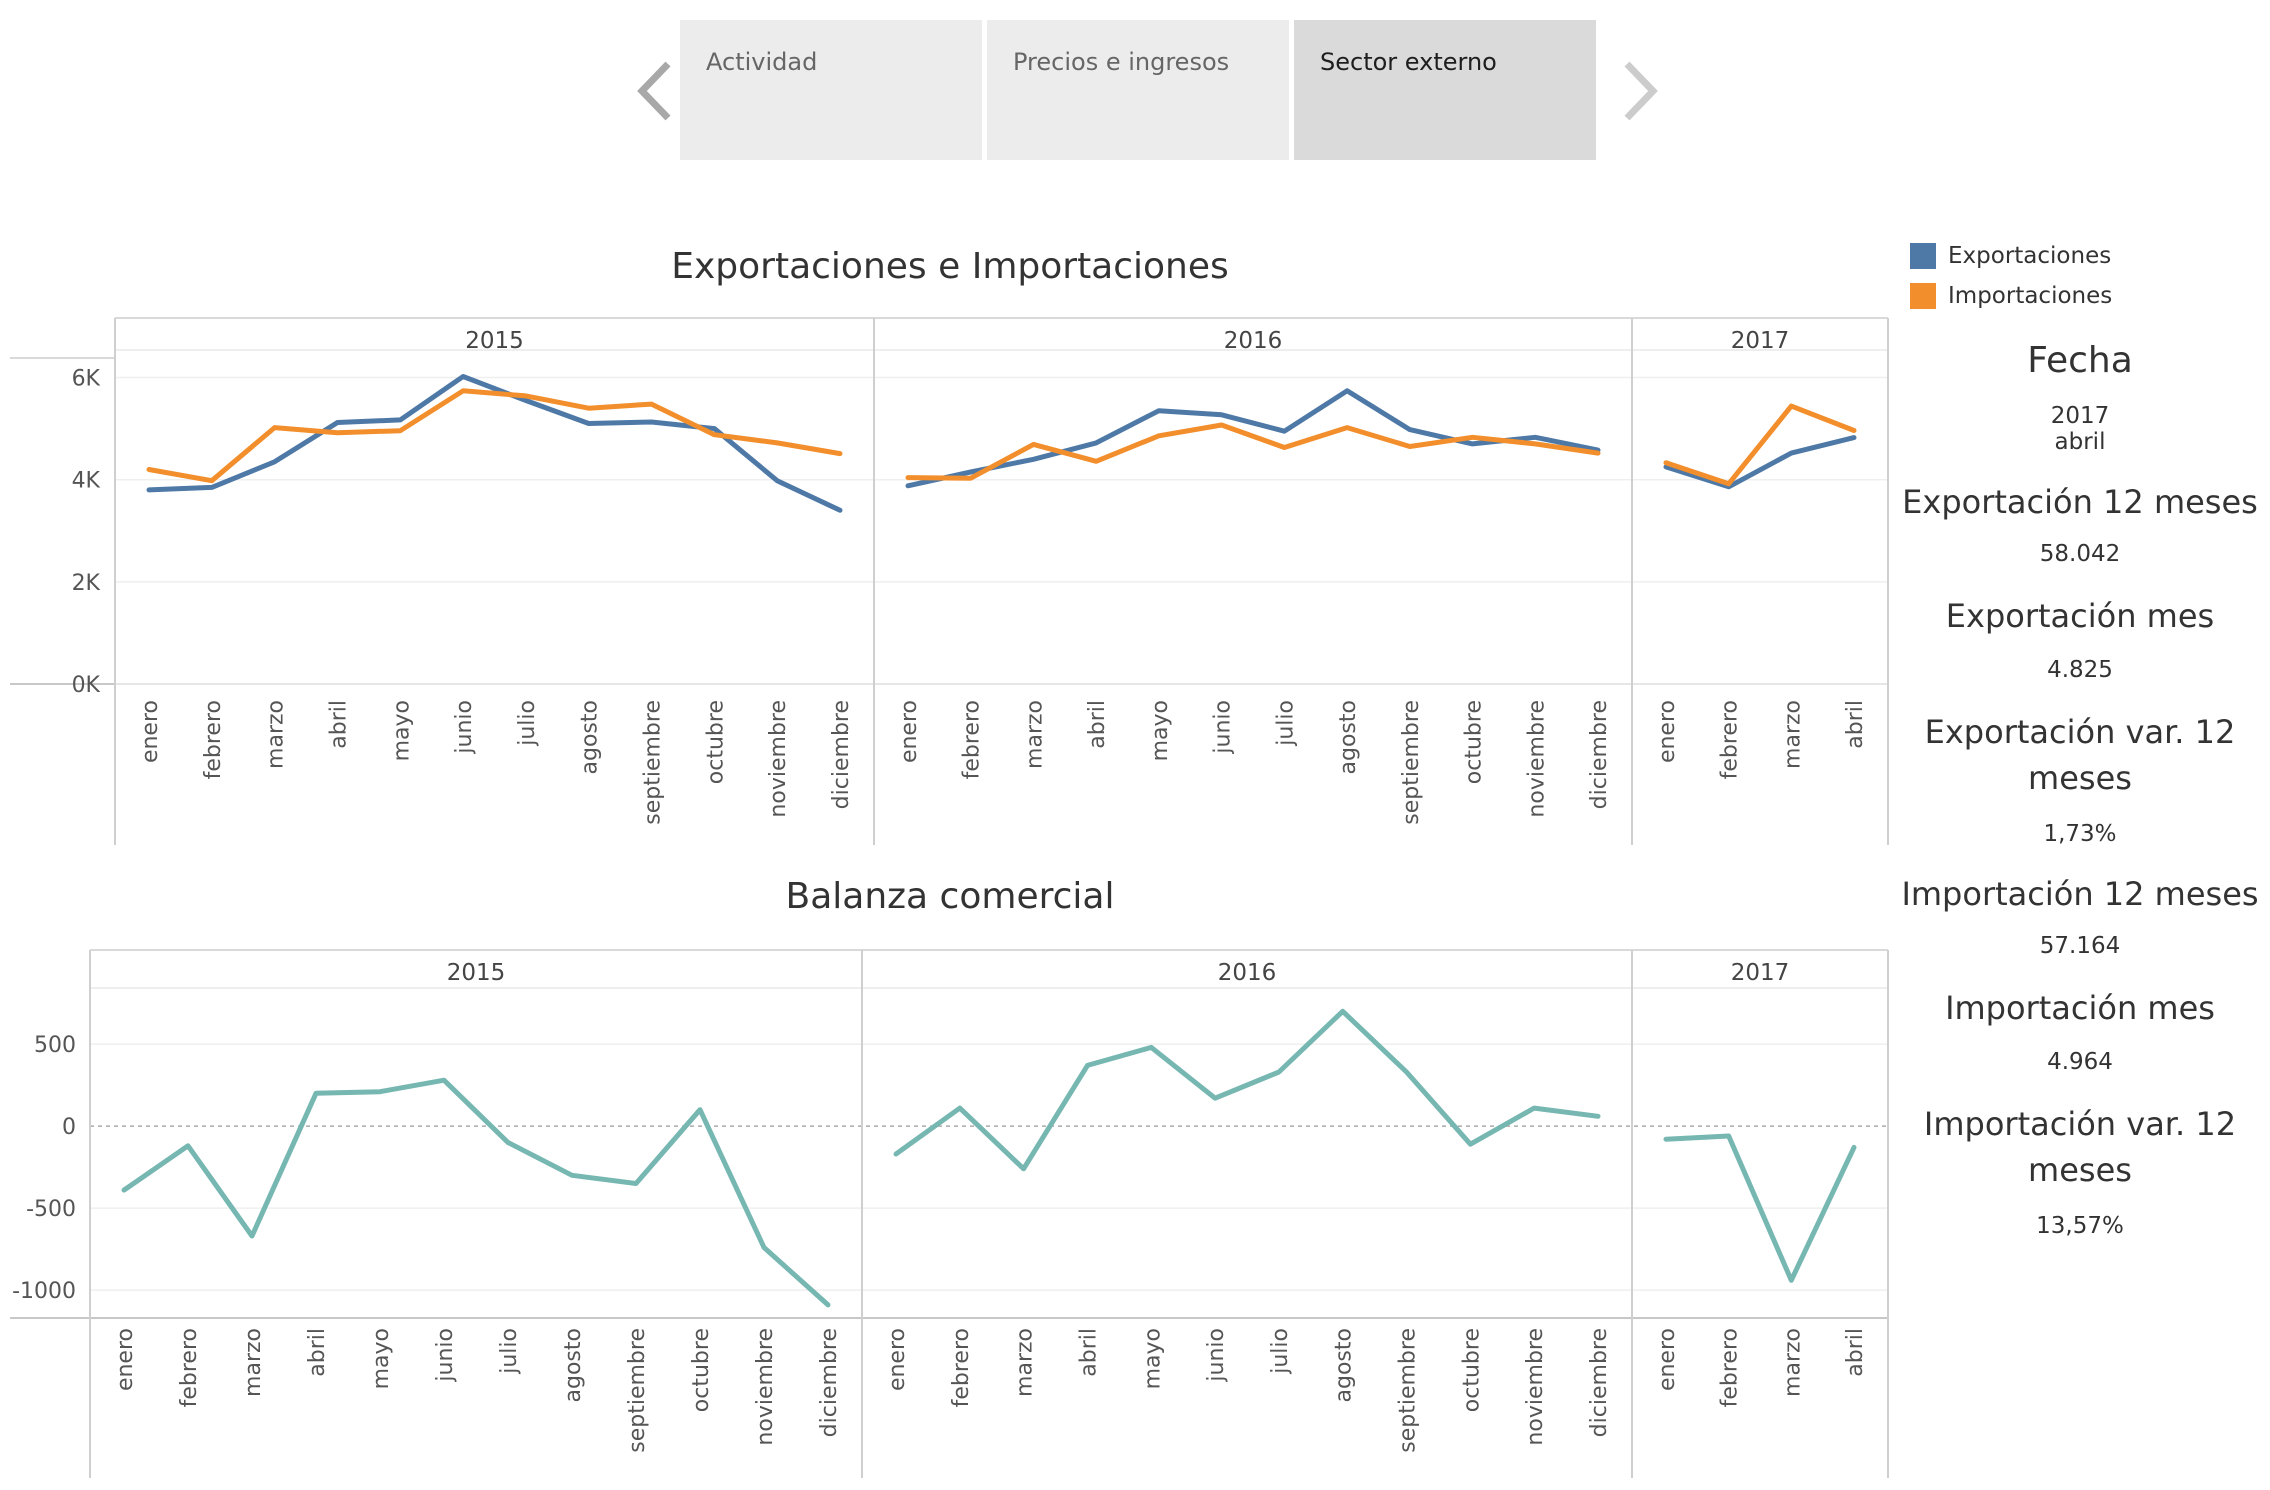 The image size is (2270, 1490). What do you see at coordinates (86, 685) in the screenshot?
I see `y-tick-label: 0K` at bounding box center [86, 685].